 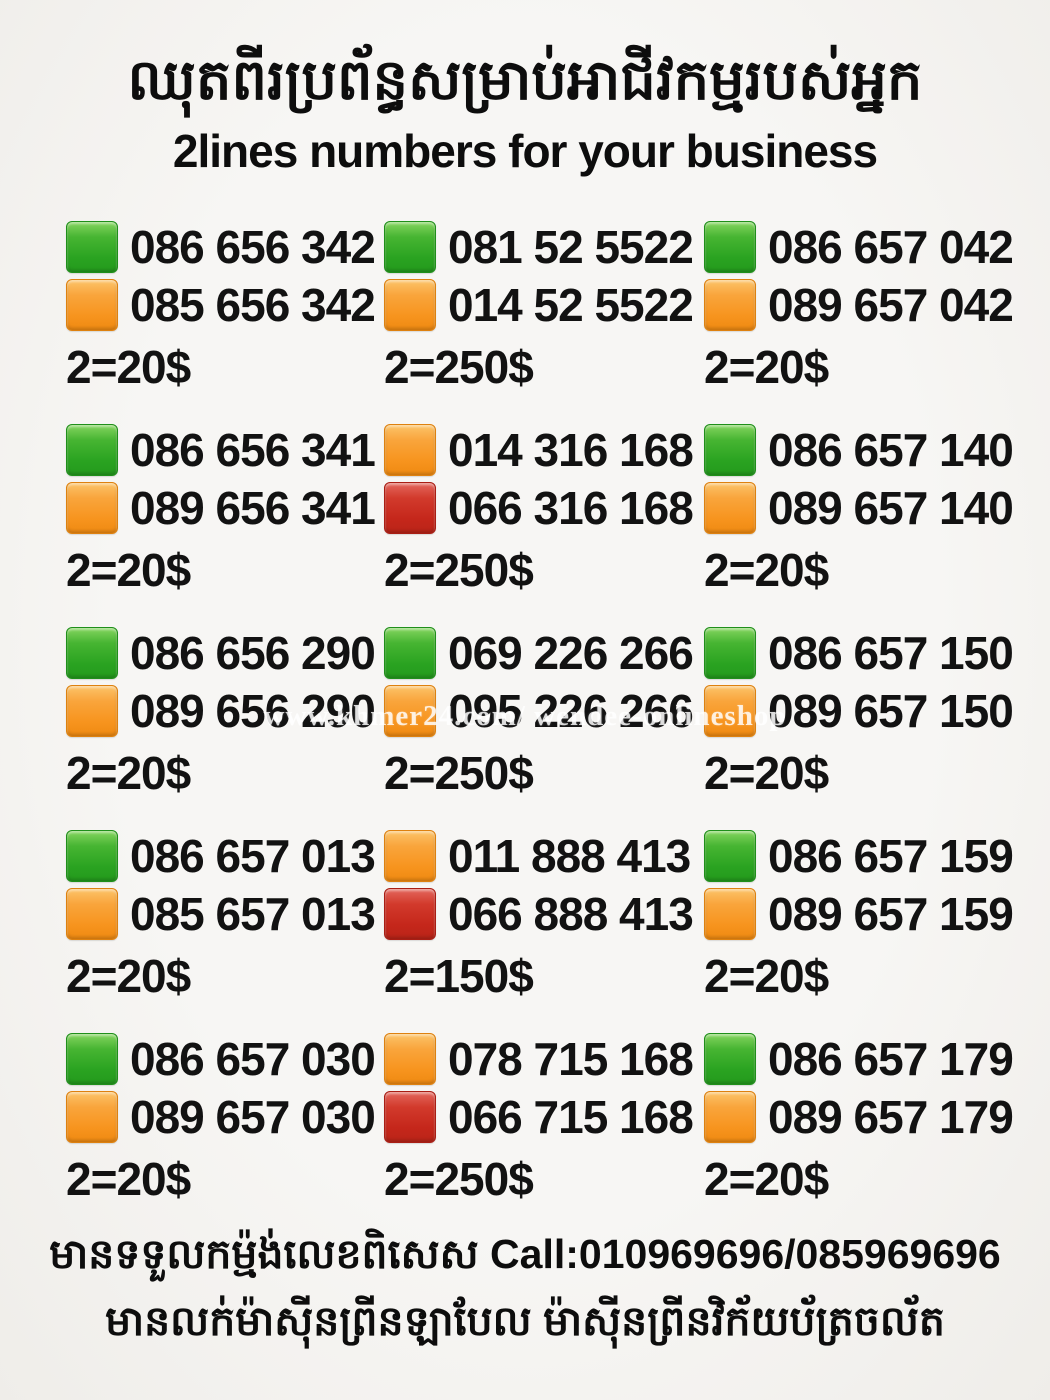 I want to click on number-line: 095 226 266, so click(x=544, y=710).